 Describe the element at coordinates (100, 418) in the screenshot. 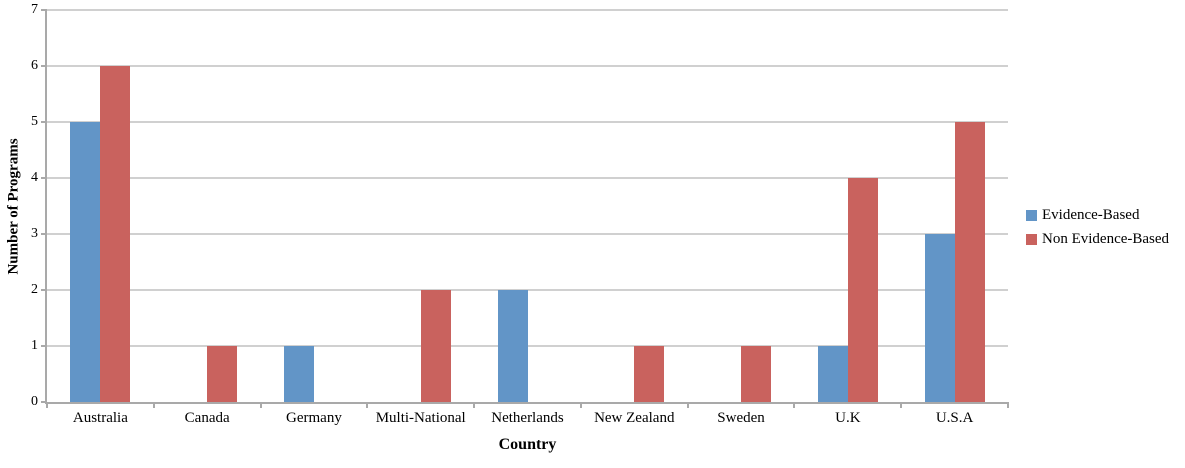

I see `x-category-label: Australia` at that location.